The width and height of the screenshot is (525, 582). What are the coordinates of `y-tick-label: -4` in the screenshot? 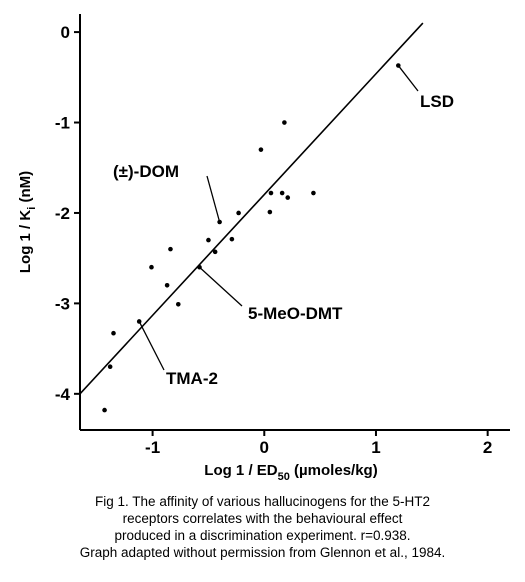 It's located at (63, 394).